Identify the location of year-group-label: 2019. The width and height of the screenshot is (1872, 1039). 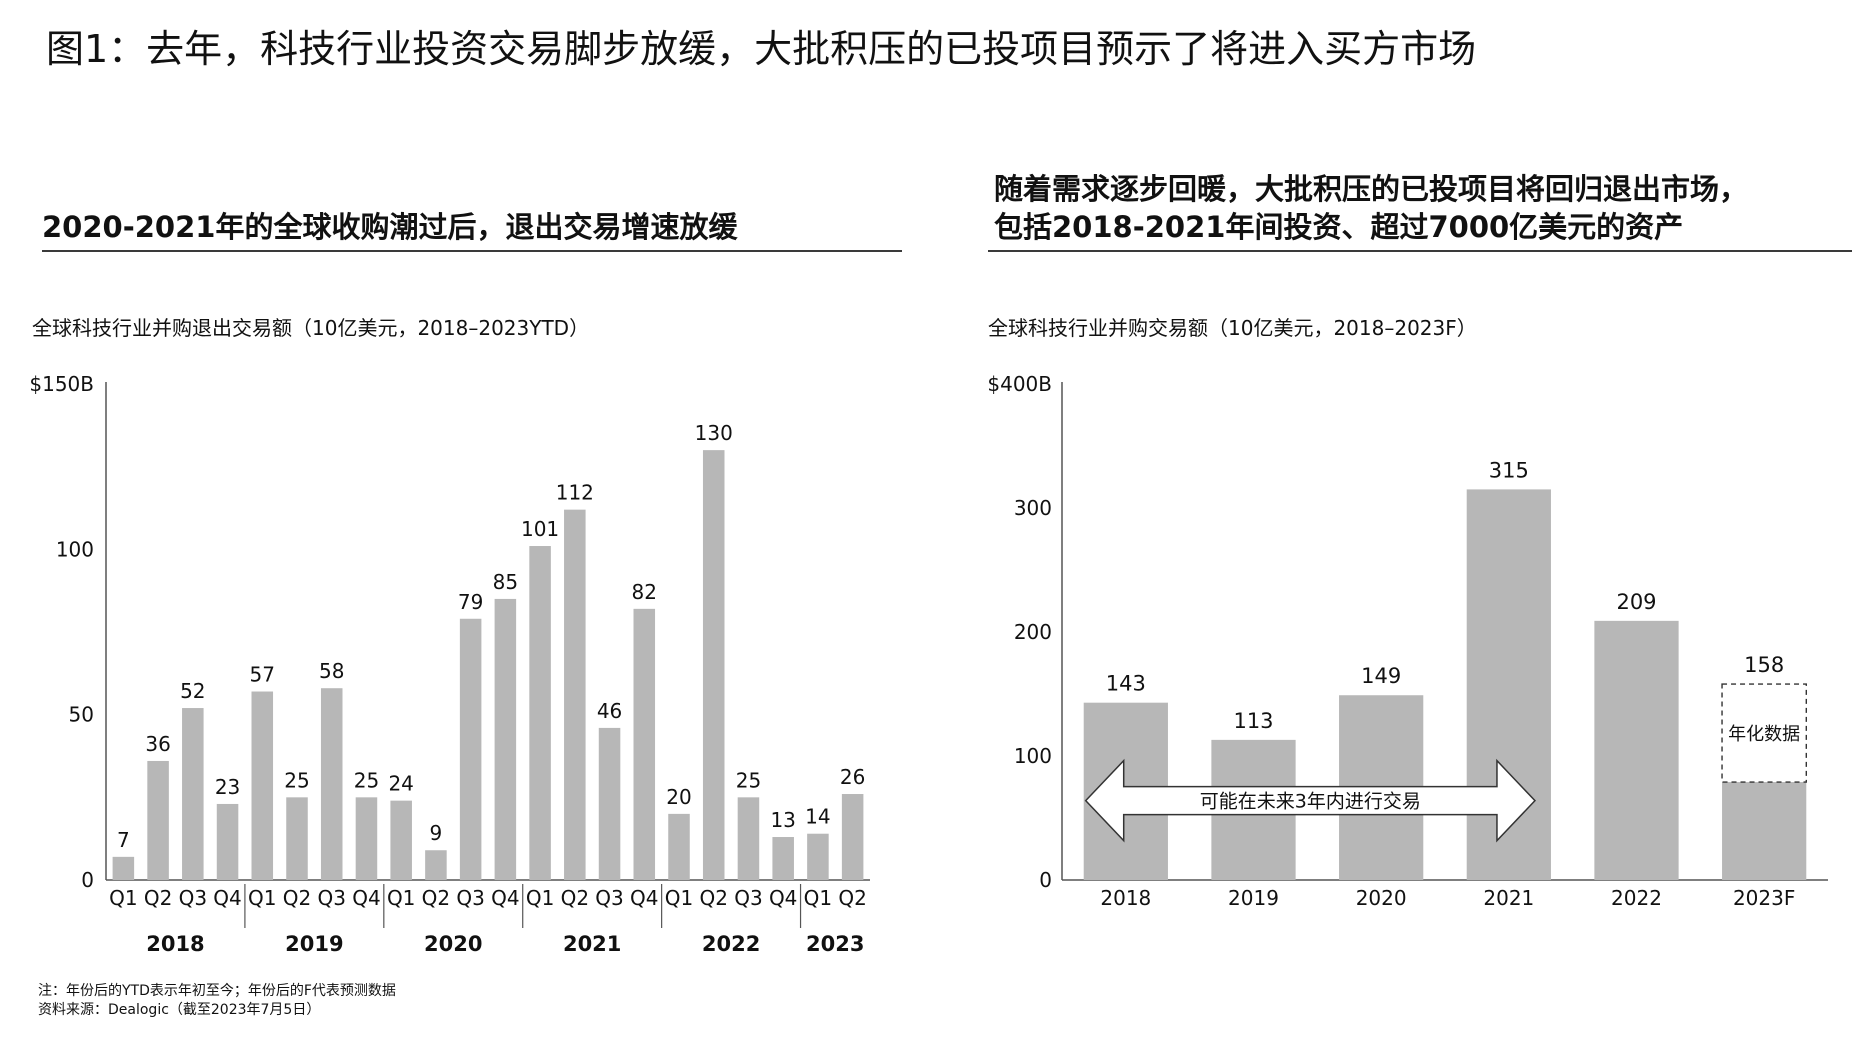
(314, 944).